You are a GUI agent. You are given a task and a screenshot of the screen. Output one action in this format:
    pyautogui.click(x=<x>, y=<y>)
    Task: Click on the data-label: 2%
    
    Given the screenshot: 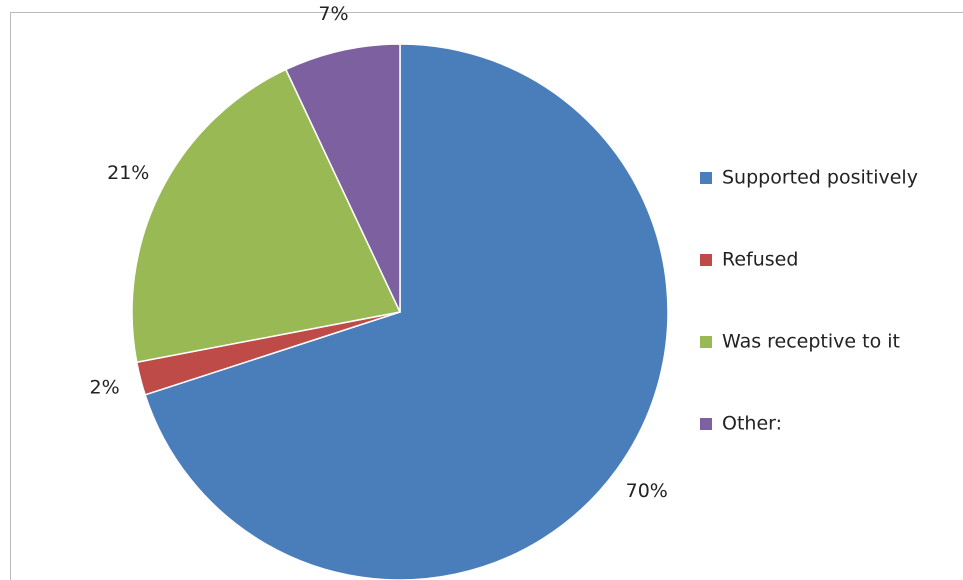 What is the action you would take?
    pyautogui.click(x=105, y=387)
    